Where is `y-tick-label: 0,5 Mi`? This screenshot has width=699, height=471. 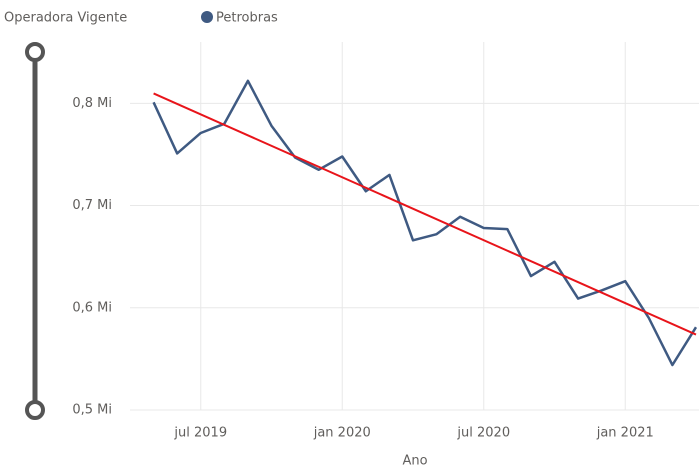
y-tick-label: 0,5 Mi is located at coordinates (92, 410).